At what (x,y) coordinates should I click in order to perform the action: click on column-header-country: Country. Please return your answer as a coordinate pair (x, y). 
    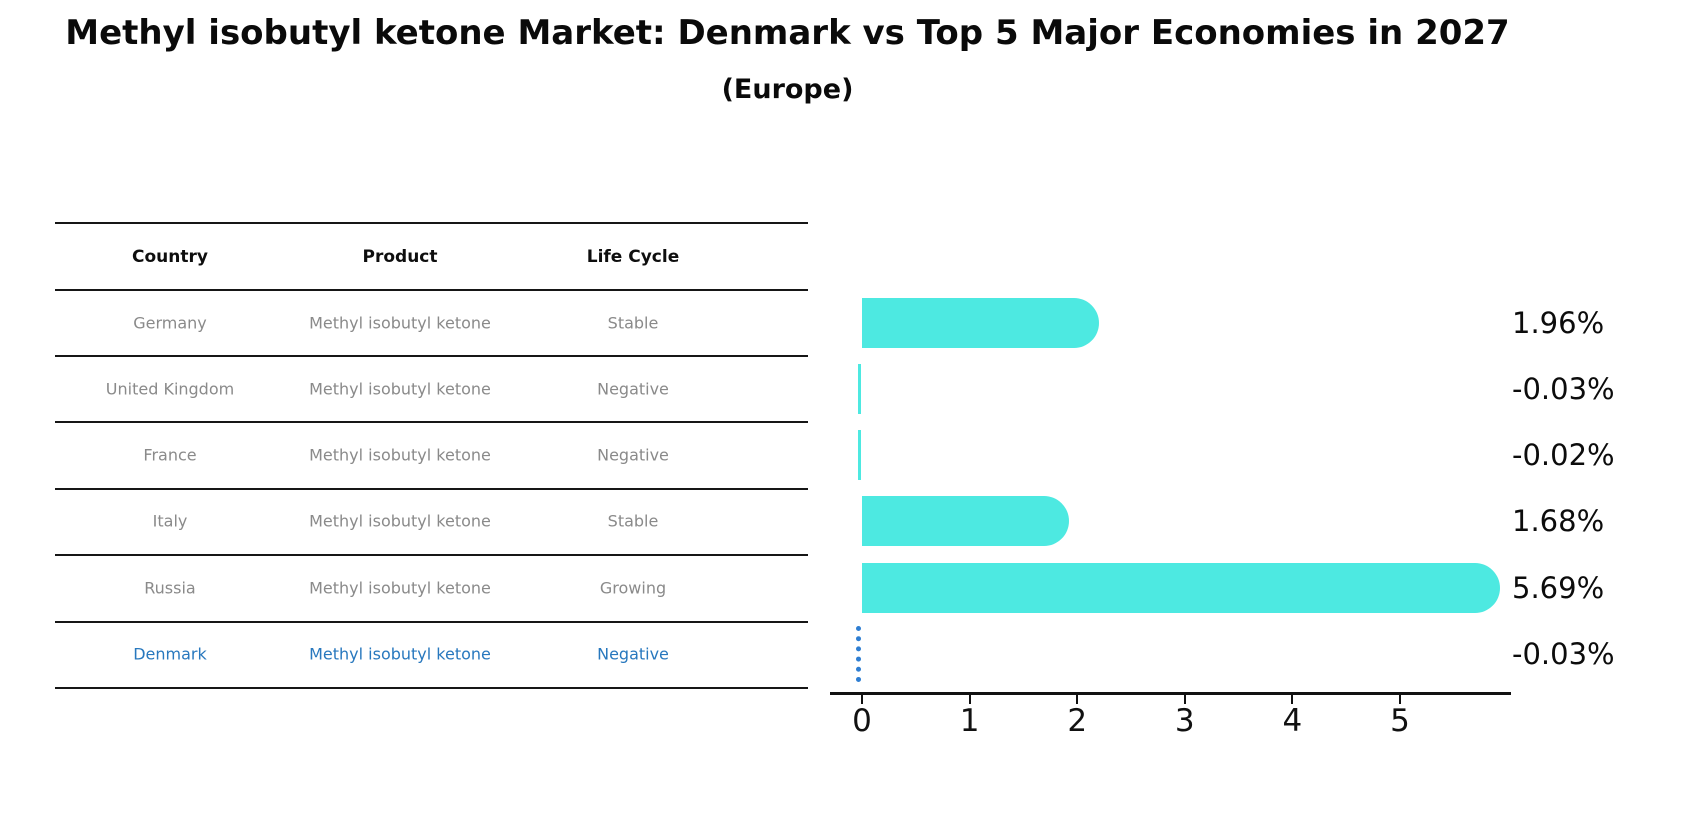
    Looking at the image, I should click on (170, 257).